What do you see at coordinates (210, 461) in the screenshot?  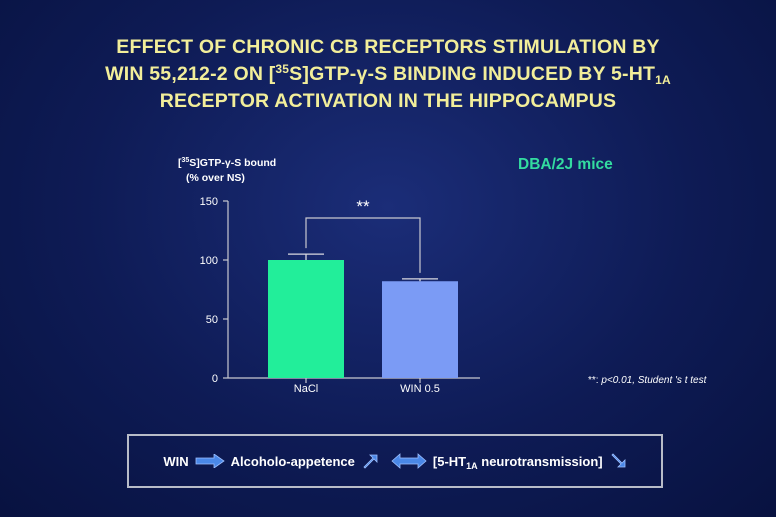 I see `right-arrow-icon` at bounding box center [210, 461].